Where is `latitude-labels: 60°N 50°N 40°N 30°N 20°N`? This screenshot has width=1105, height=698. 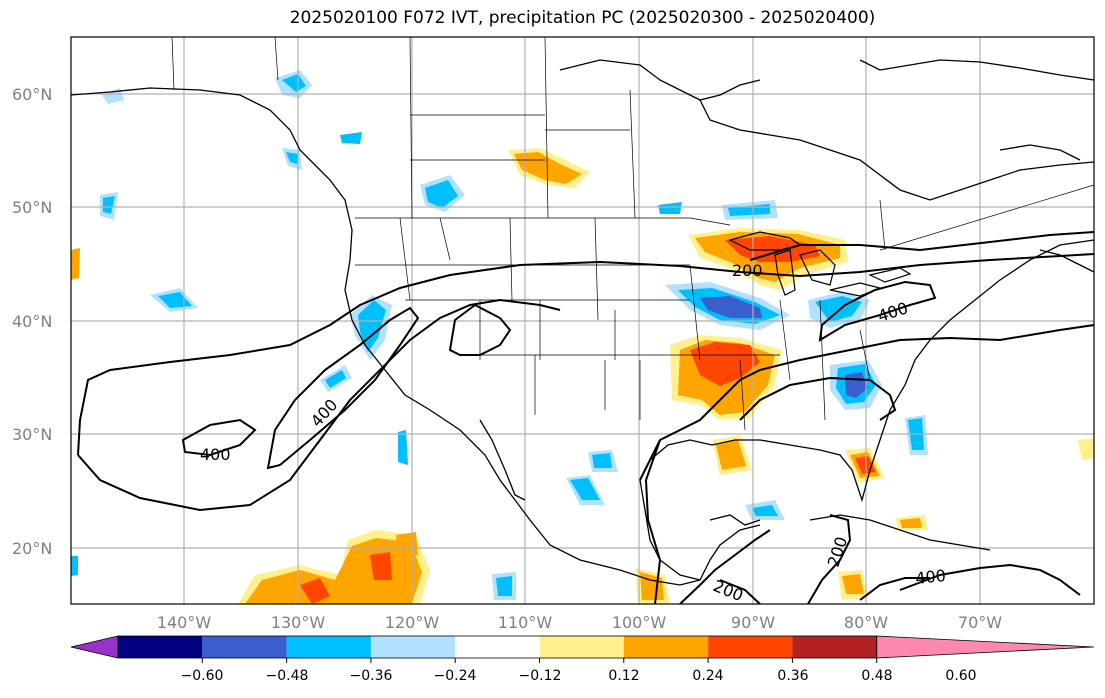 latitude-labels: 60°N 50°N 40°N 30°N 20°N is located at coordinates (32, 321).